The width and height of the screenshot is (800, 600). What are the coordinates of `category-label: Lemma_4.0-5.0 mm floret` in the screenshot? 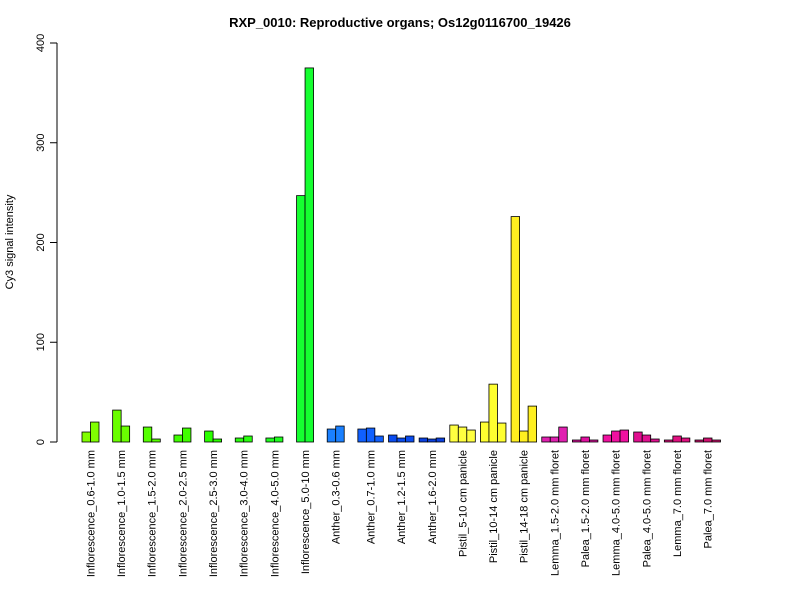 It's located at (617, 513).